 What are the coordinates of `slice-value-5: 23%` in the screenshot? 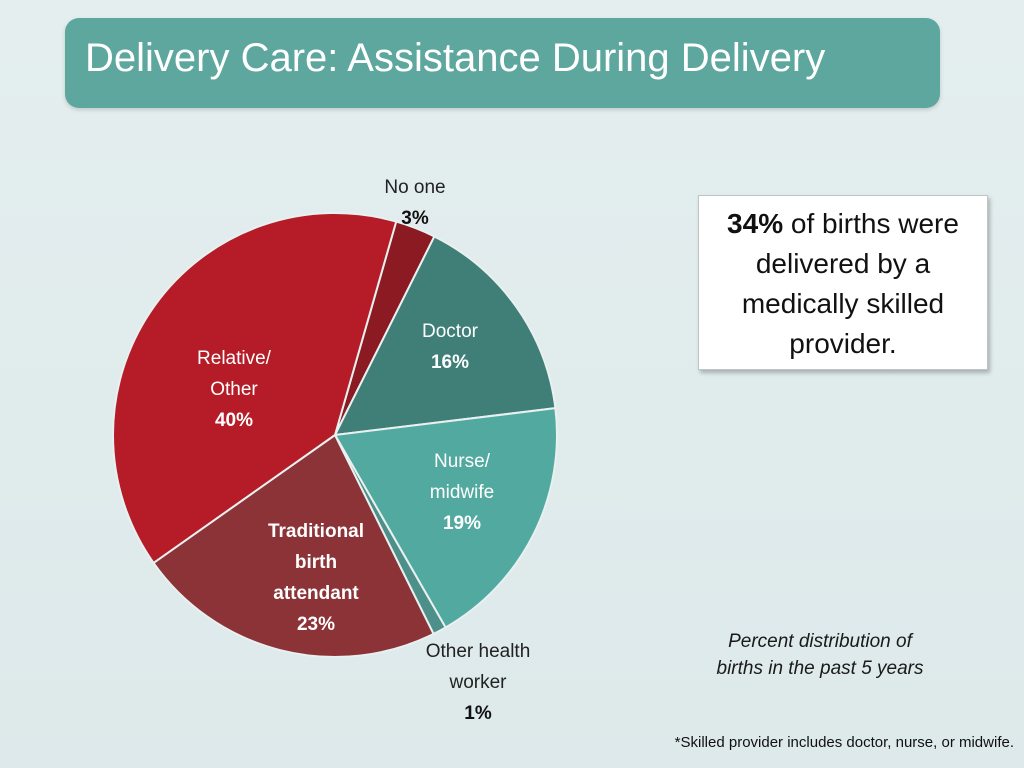 It's located at (316, 624).